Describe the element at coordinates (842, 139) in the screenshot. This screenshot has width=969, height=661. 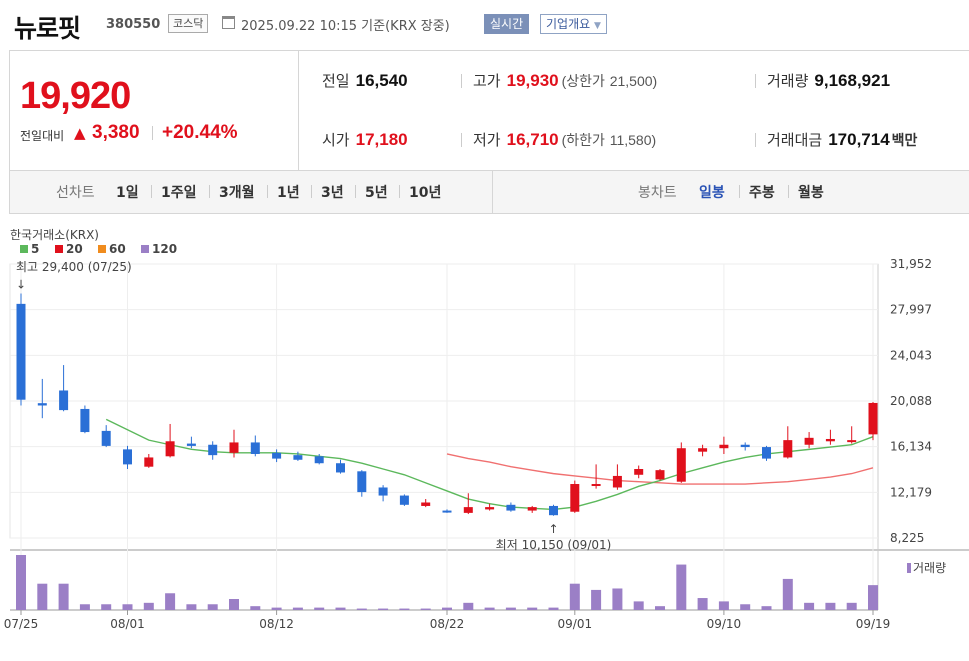
I see `trade-value: 거래대금 170,714 백만` at that location.